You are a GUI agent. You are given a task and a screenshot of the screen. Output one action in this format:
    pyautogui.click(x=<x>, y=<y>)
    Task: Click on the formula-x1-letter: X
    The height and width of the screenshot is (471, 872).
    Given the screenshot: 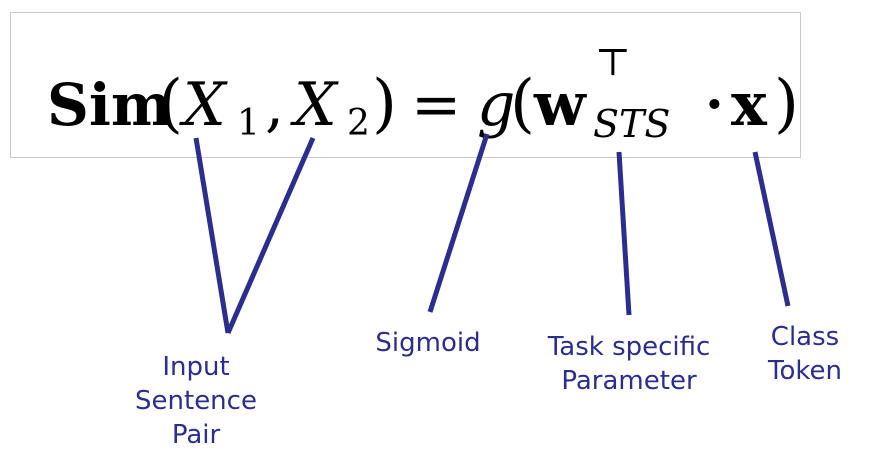 What is the action you would take?
    pyautogui.click(x=203, y=105)
    